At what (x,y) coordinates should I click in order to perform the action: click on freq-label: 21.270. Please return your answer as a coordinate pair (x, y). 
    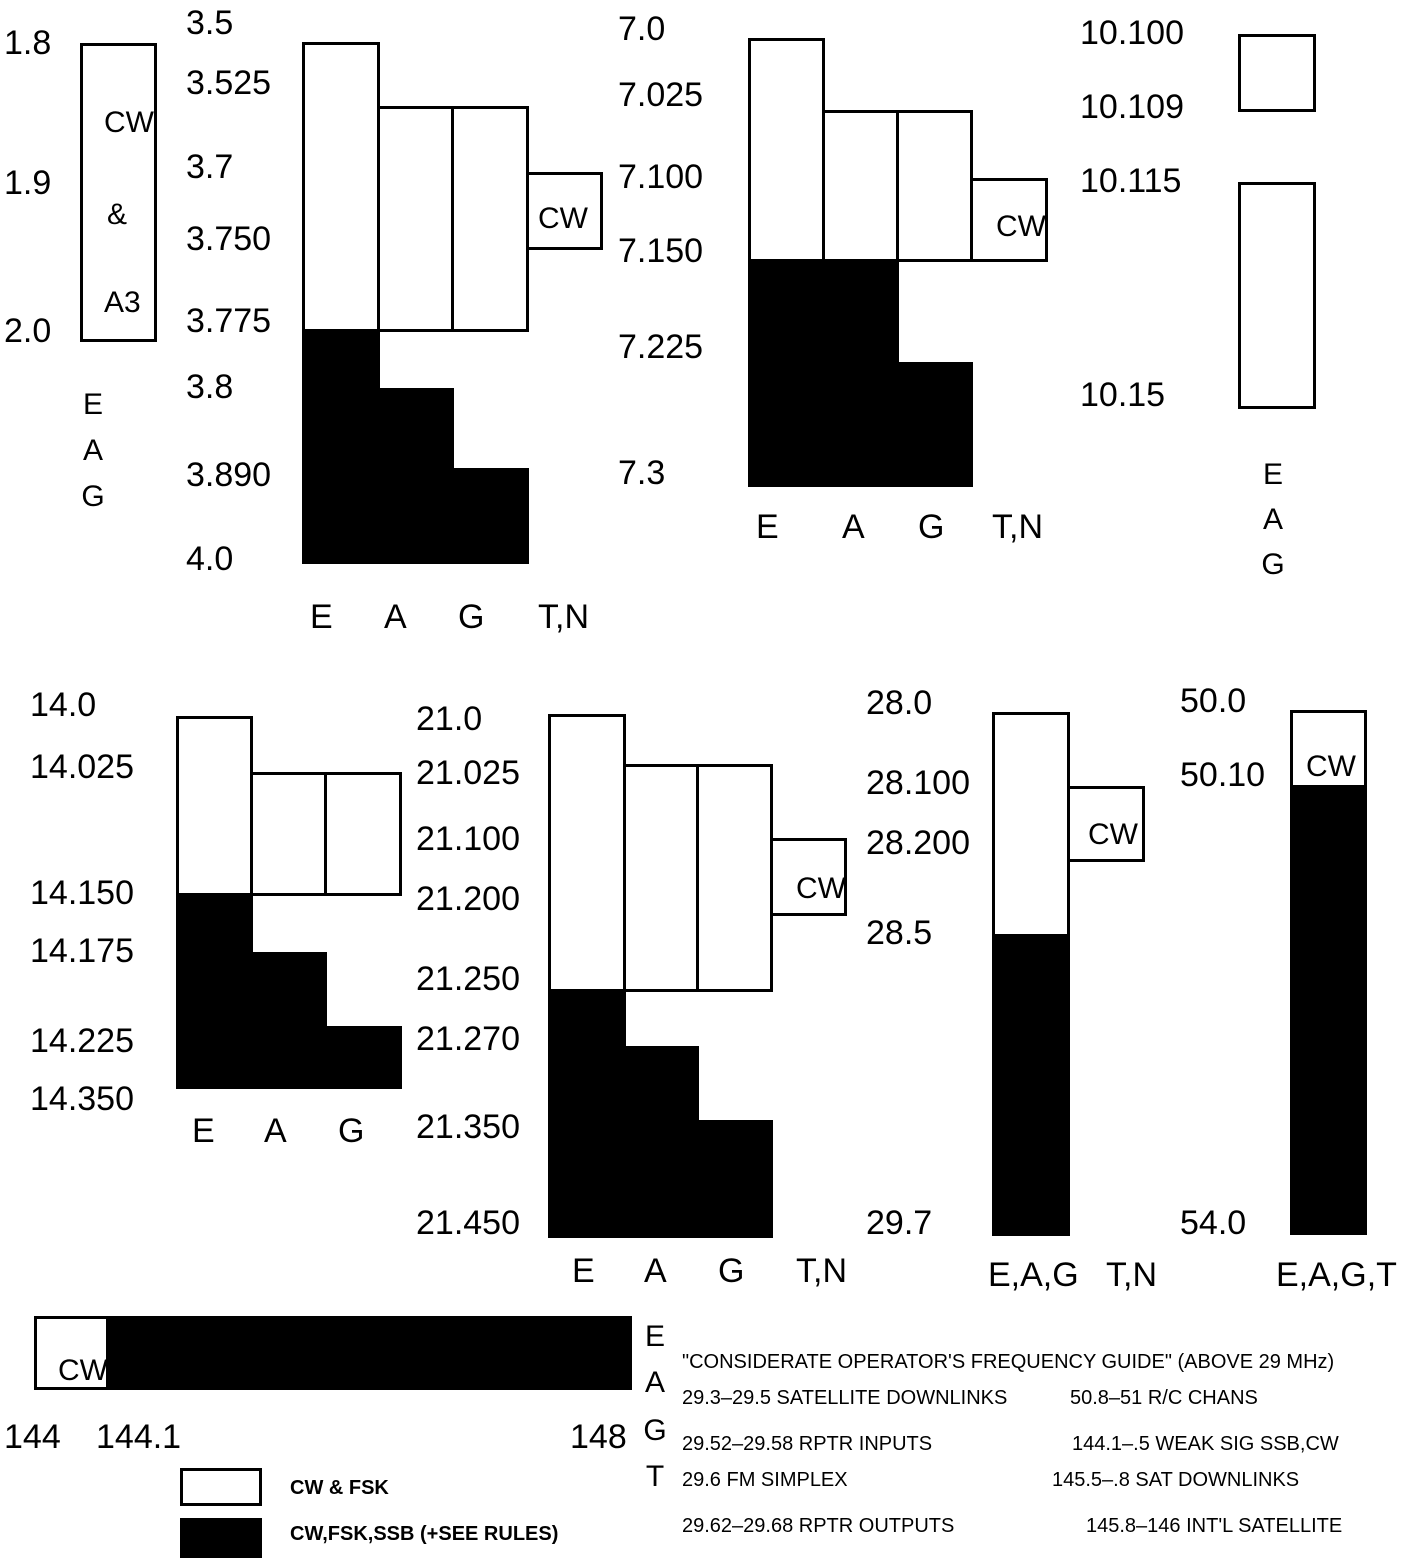
    Looking at the image, I should click on (468, 1039).